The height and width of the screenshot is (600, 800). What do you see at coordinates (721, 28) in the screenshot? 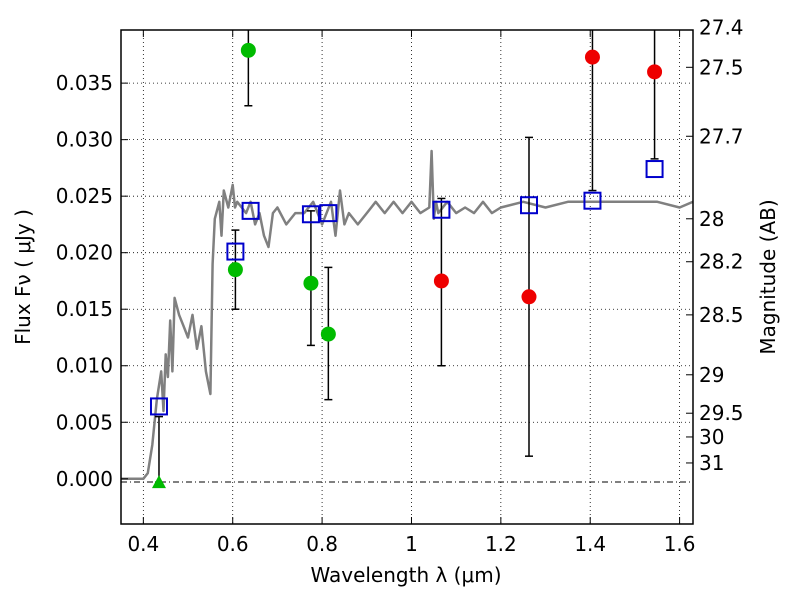
I see `right-tick-label: 27.4` at bounding box center [721, 28].